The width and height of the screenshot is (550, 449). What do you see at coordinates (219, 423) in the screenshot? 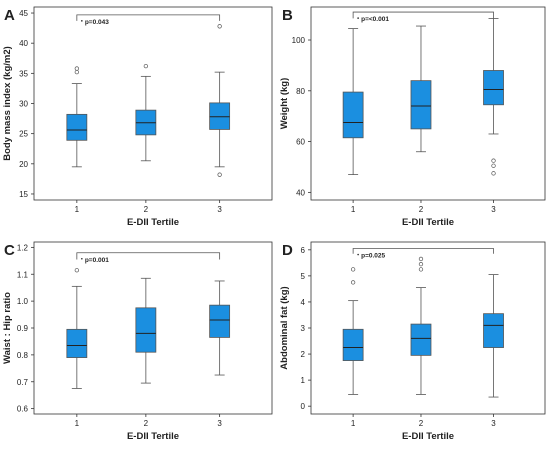
I see `panel-C-xtick-label: 3` at bounding box center [219, 423].